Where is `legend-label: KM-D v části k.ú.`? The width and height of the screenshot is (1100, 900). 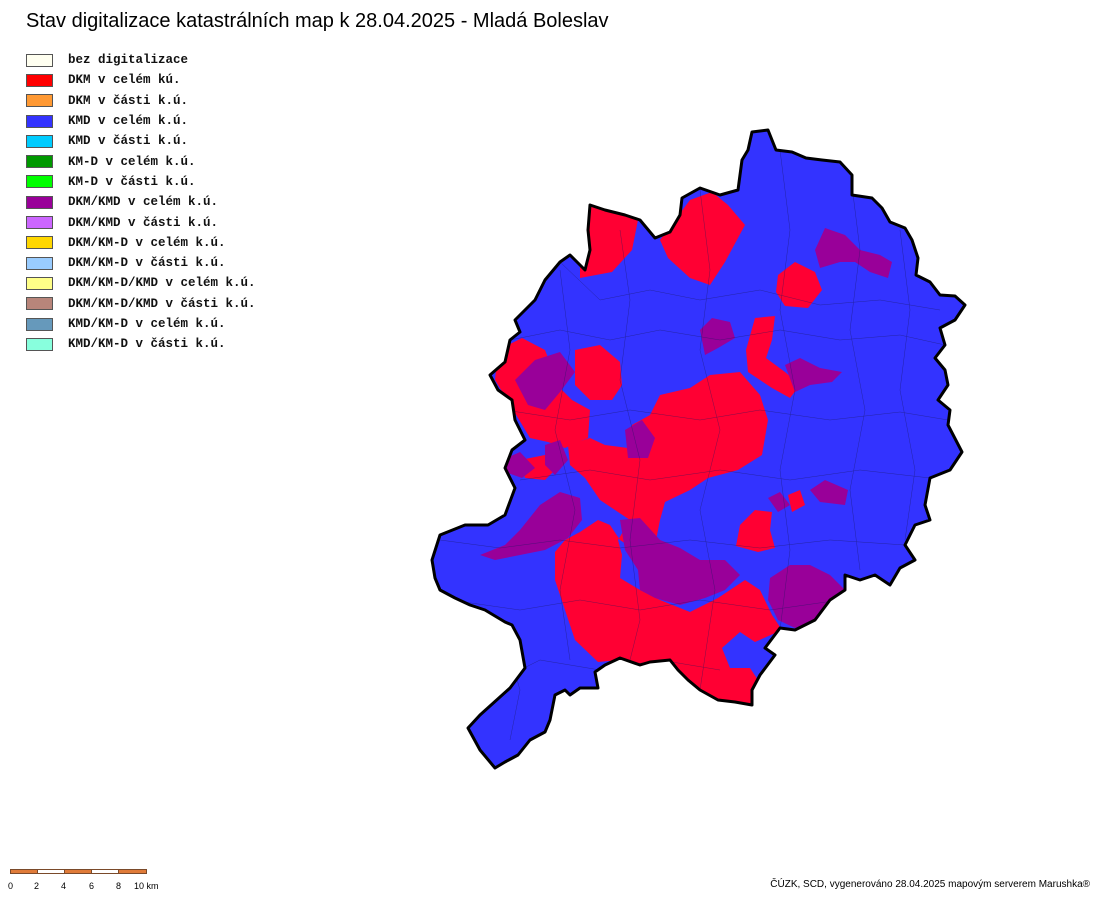
legend-label: KM-D v části k.ú. is located at coordinates (132, 181).